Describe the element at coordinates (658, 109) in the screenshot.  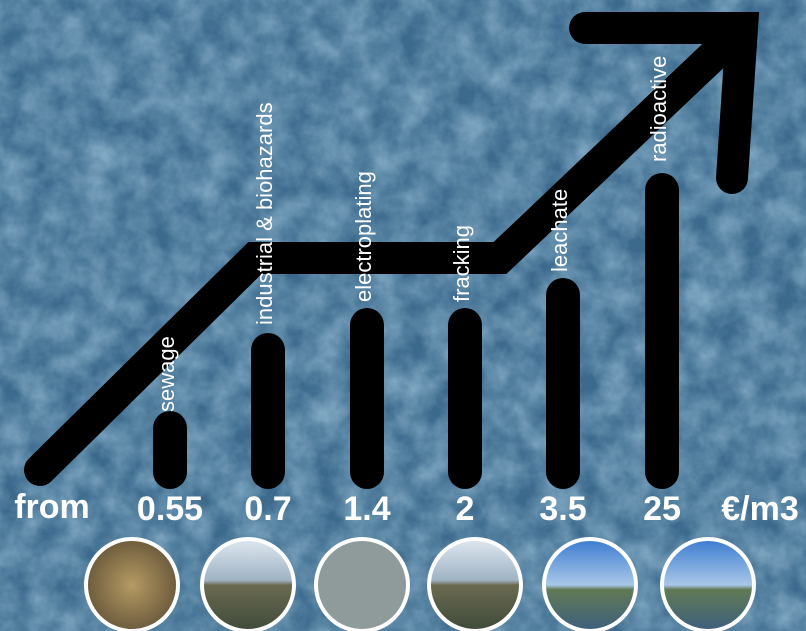
I see `category-label: radioactive` at that location.